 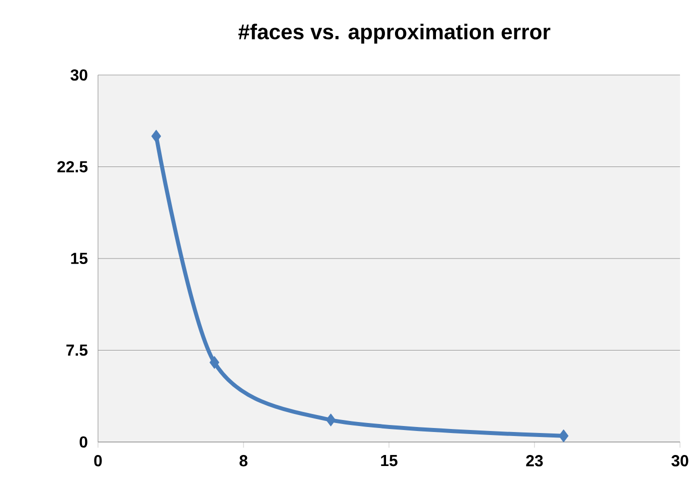 What do you see at coordinates (98, 460) in the screenshot?
I see `x-tick-label: 0` at bounding box center [98, 460].